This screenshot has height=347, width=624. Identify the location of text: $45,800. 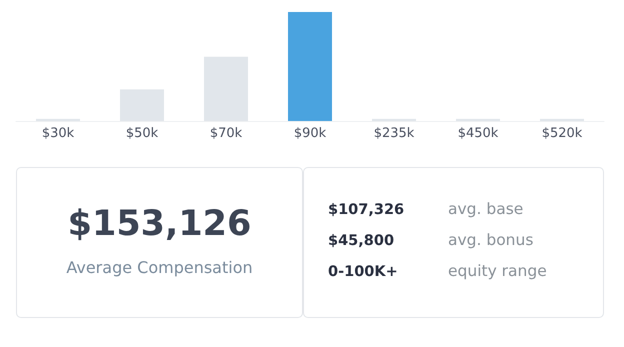
(361, 241).